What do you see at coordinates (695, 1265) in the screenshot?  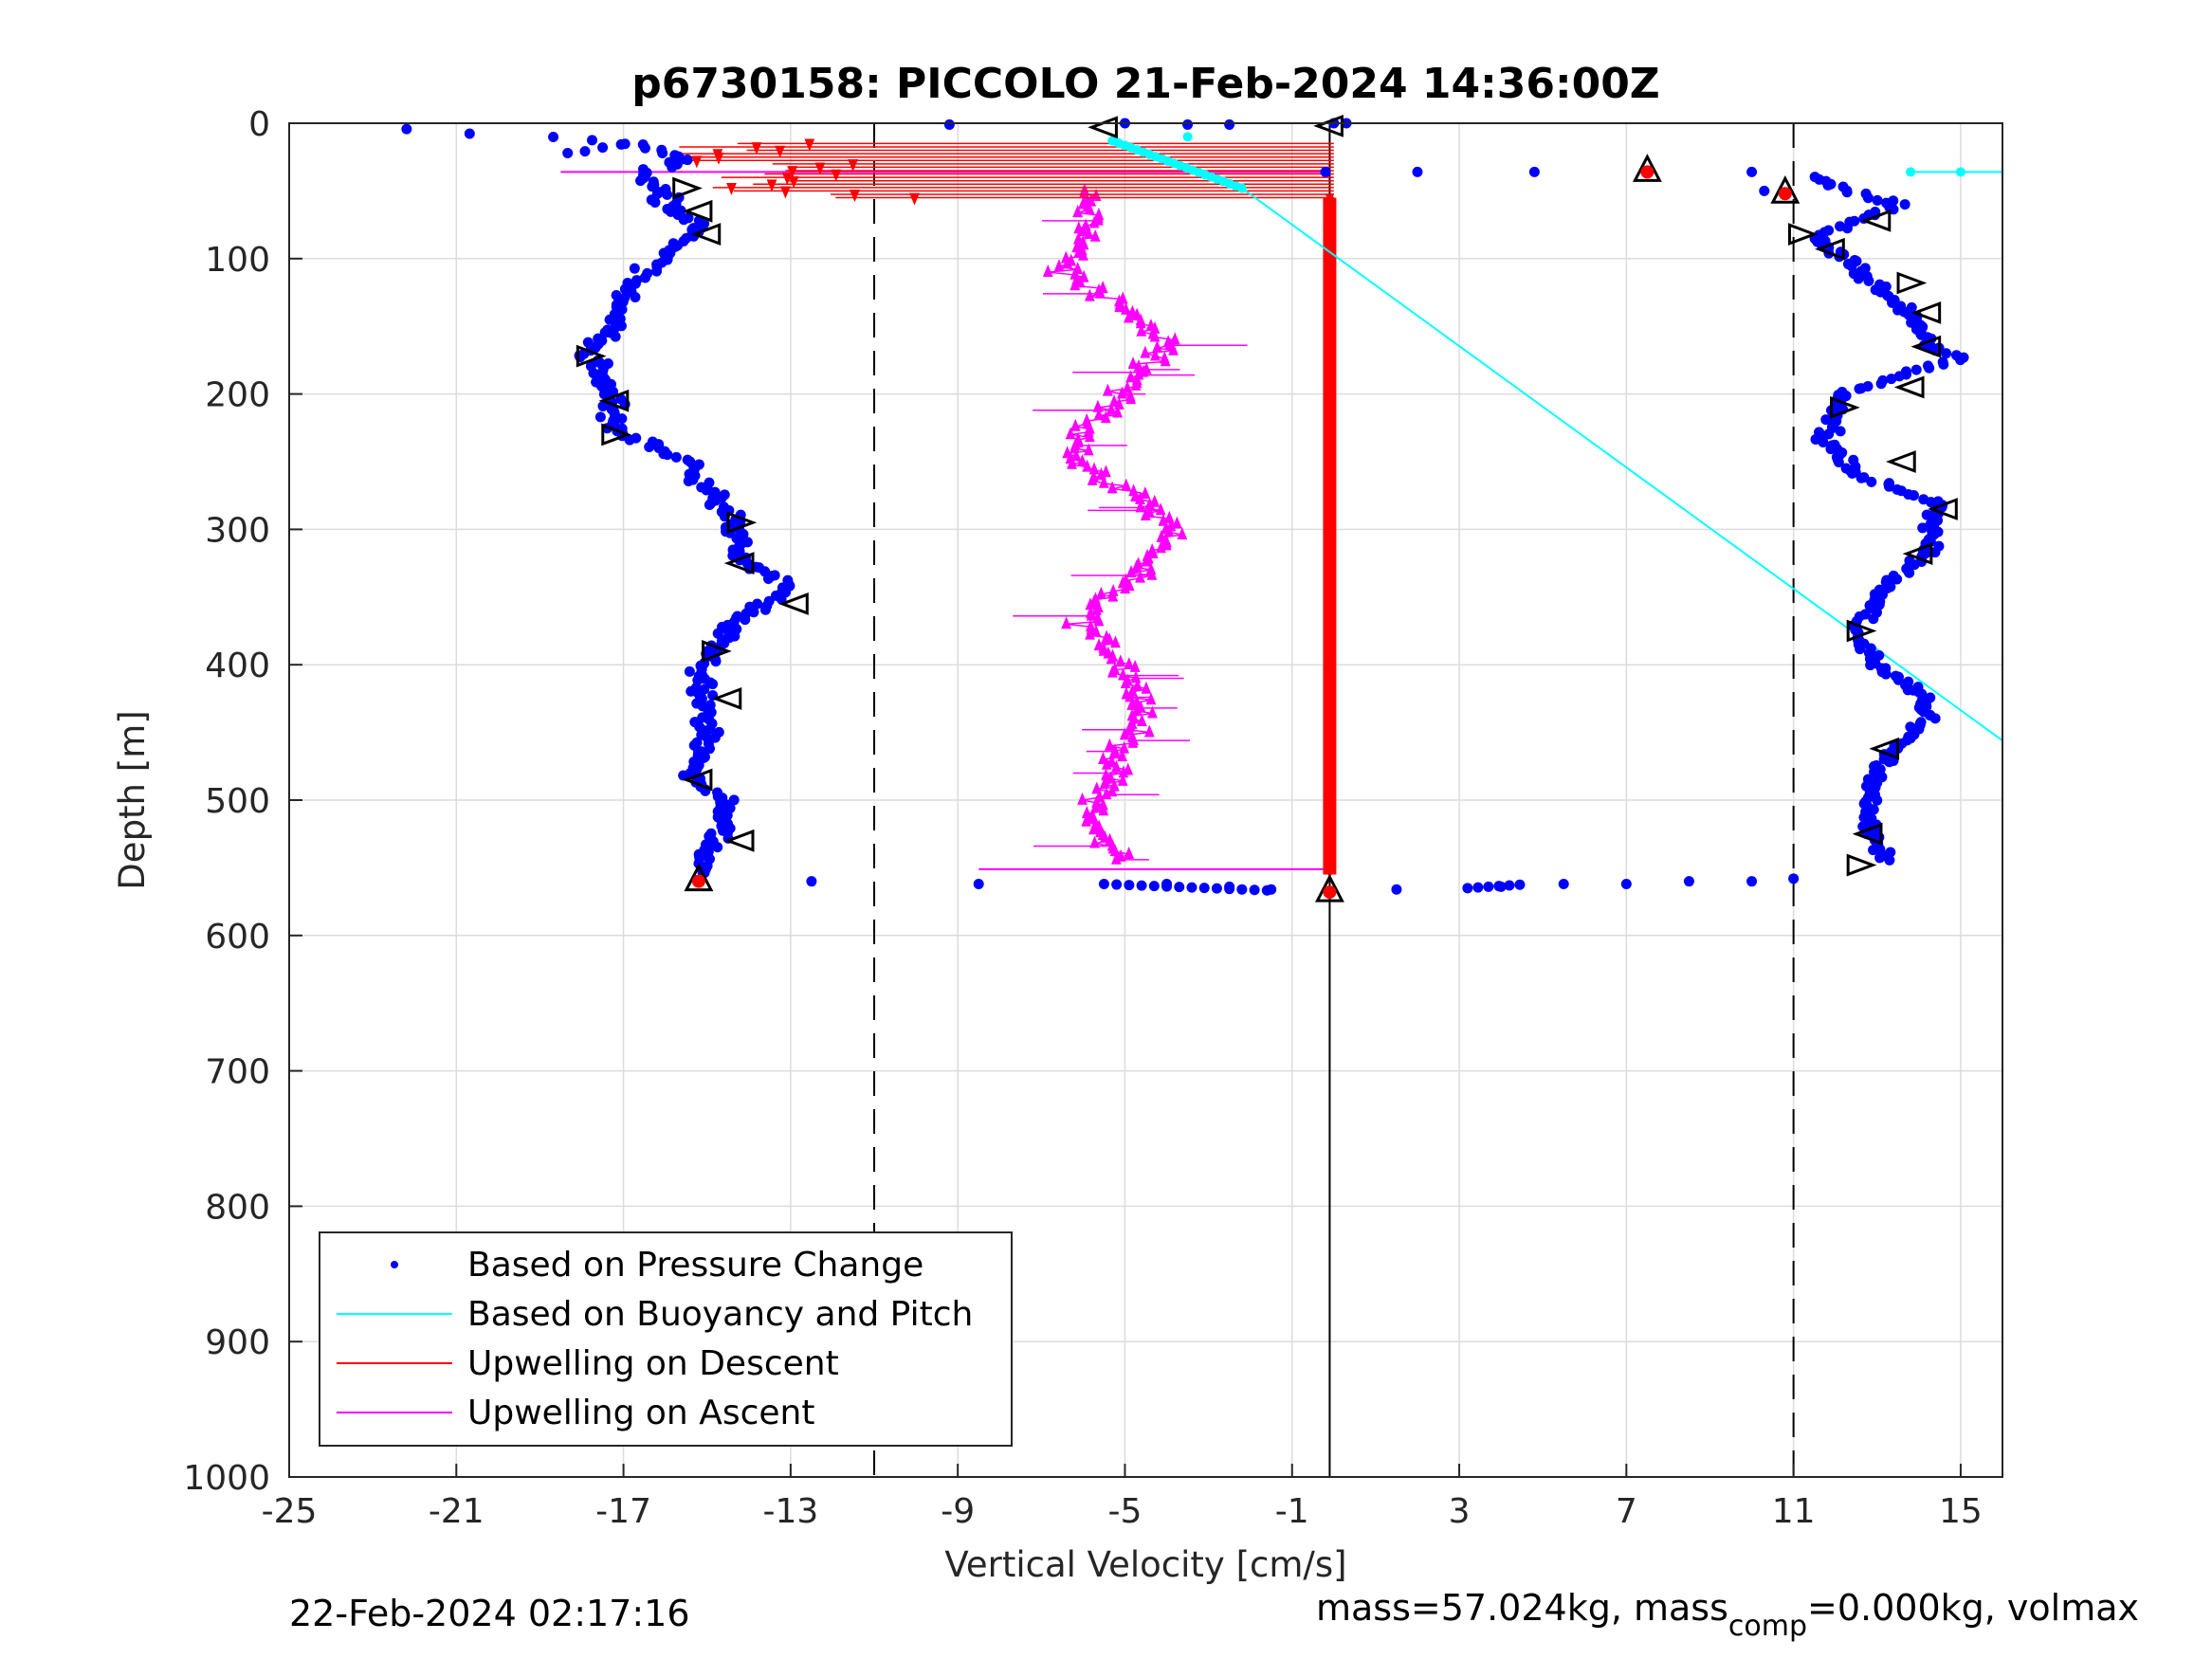 I see `legend-label: Based on Pressure Change` at bounding box center [695, 1265].